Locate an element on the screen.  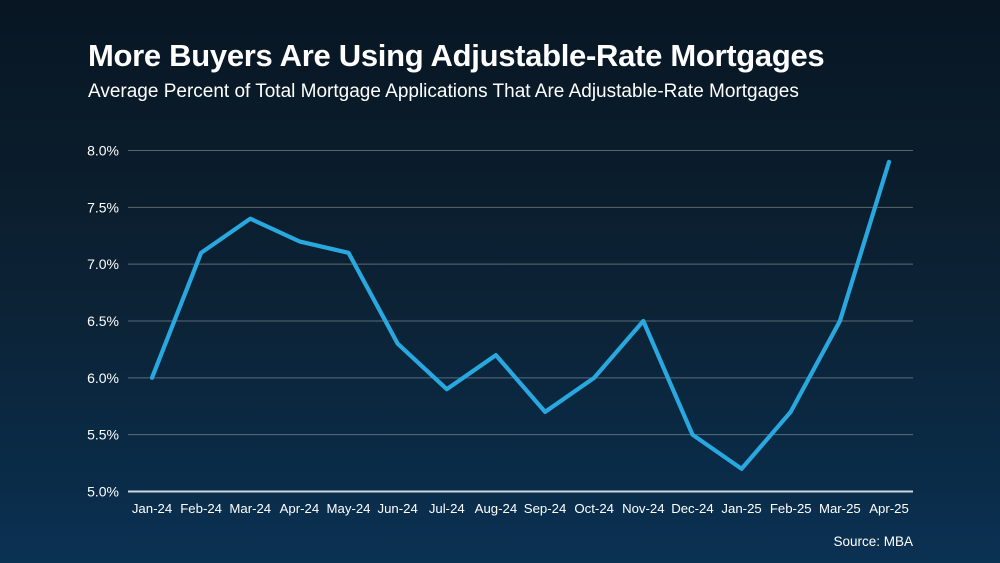
y-axis-tick-label: 7.0% is located at coordinates (103, 264).